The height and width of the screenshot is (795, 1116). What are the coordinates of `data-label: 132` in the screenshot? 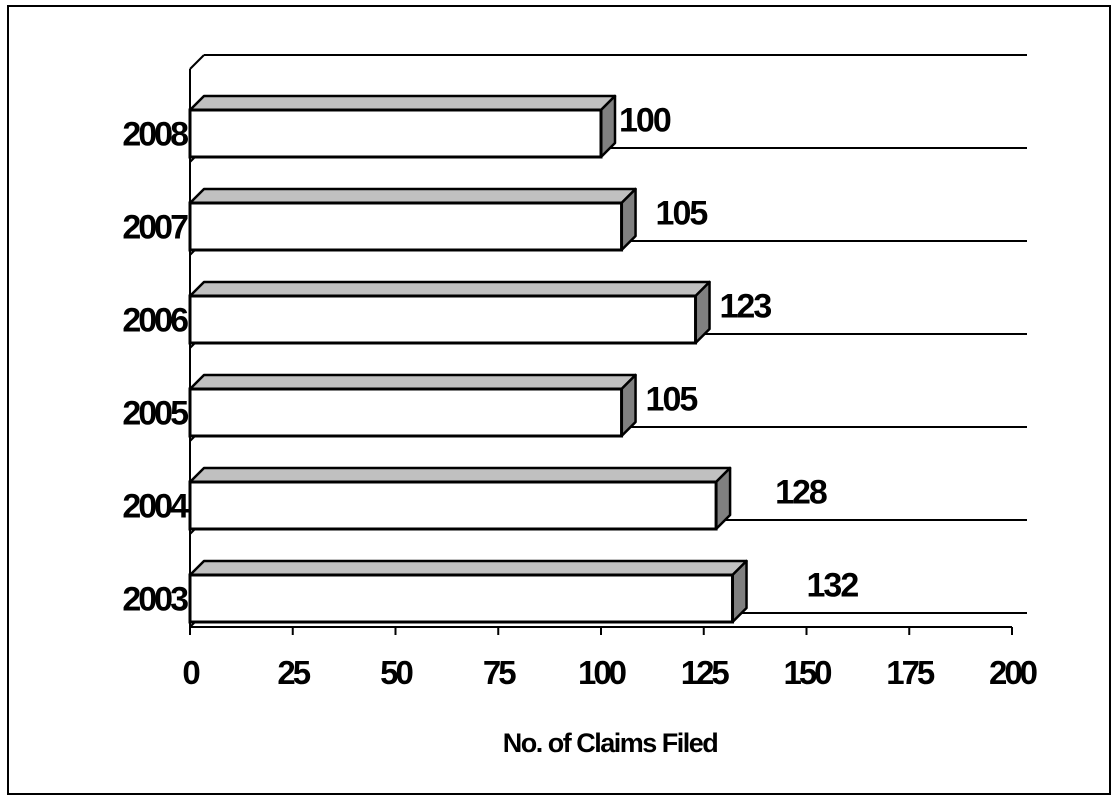 It's located at (833, 586).